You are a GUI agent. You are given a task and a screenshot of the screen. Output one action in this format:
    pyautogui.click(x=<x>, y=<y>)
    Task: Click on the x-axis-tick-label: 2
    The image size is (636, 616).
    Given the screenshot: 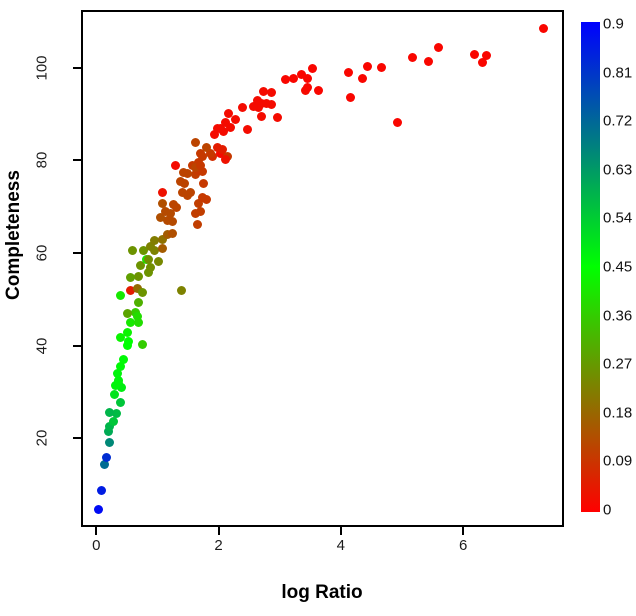 What is the action you would take?
    pyautogui.click(x=218, y=545)
    